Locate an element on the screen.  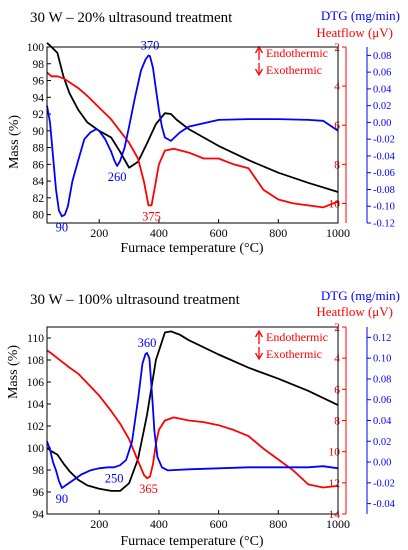
chart-1-dtg-tick-label: 0.08 is located at coordinates (382, 56).